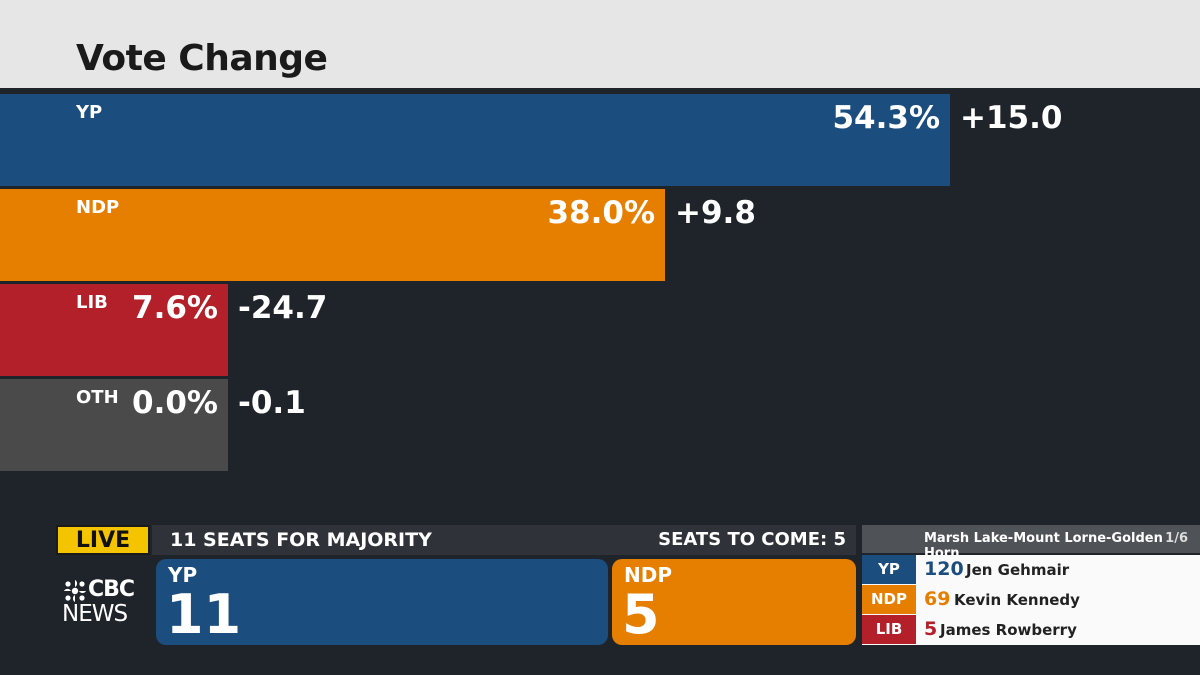 This screenshot has width=1200, height=675. Describe the element at coordinates (1017, 600) in the screenshot. I see `candidate-name: Kevin Kennedy` at that location.